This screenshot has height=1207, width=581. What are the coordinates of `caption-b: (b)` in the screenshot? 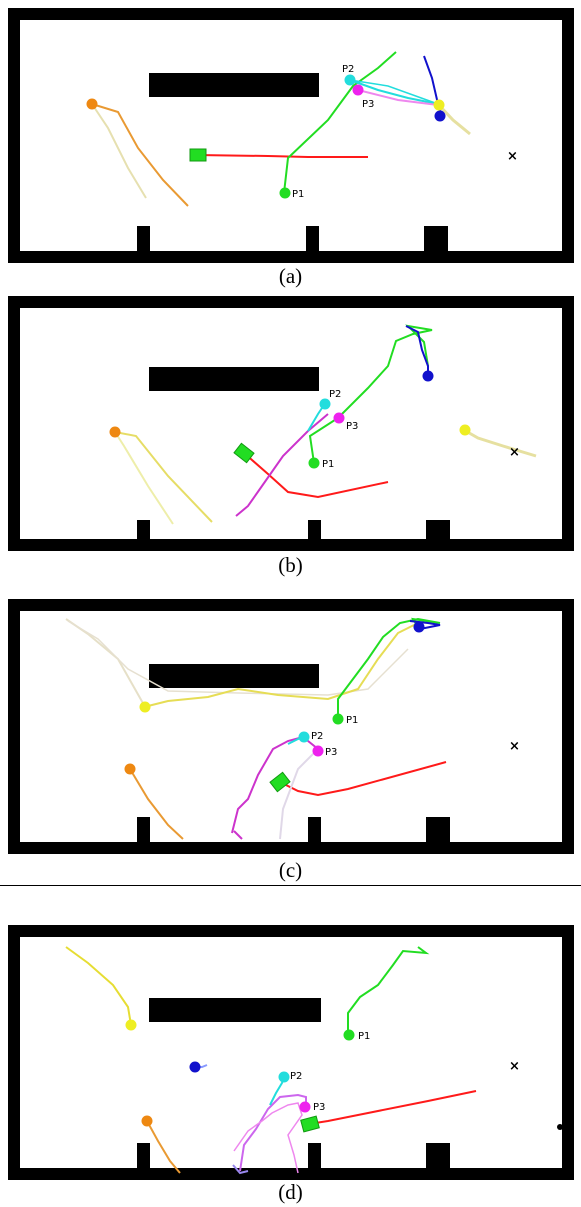 It's located at (290, 565).